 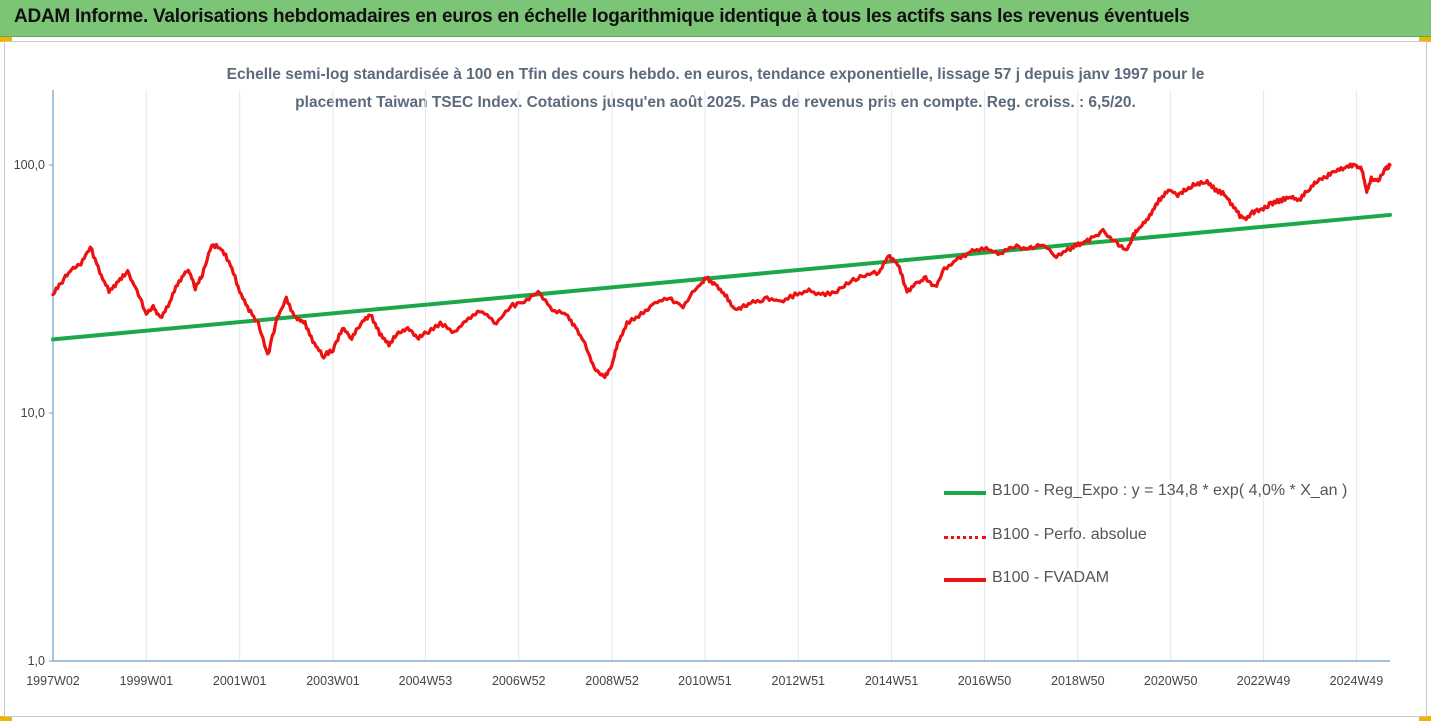 I want to click on x-tick-label-13: 2022W49, so click(x=1264, y=681).